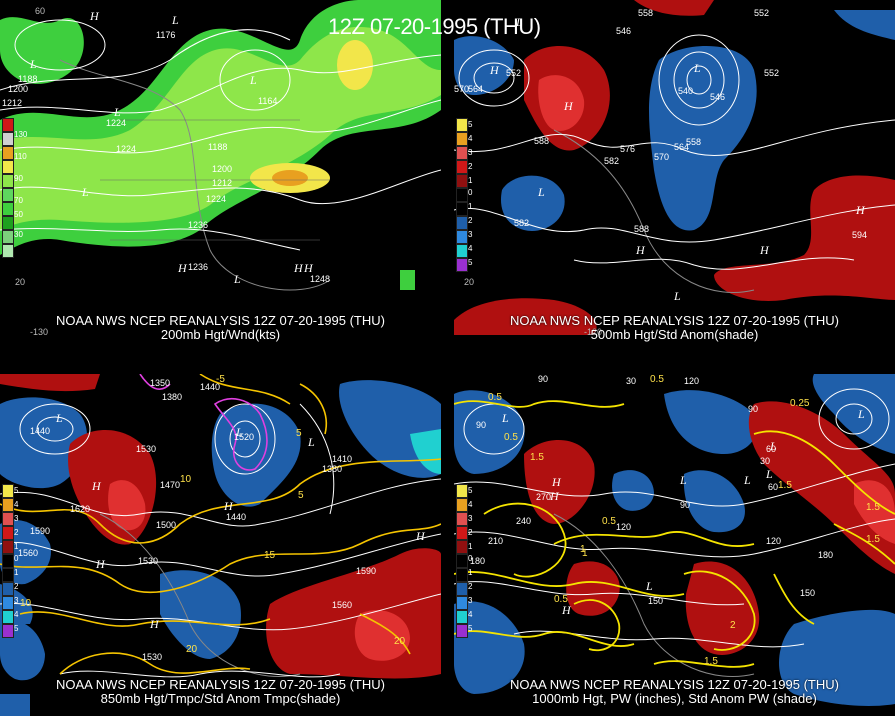 This screenshot has height=716, width=895. I want to click on temp-label: 10, so click(186, 479).